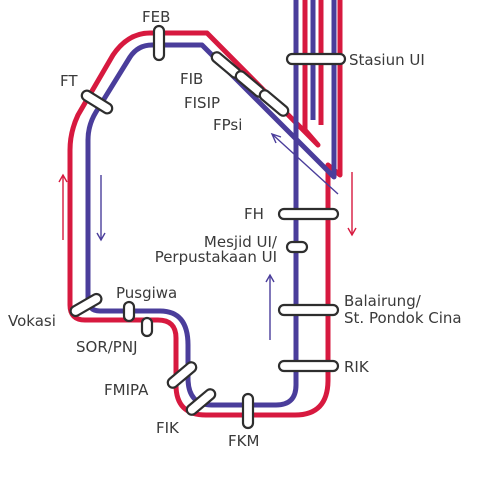  I want to click on station-marker-pusgiwa, so click(129, 311).